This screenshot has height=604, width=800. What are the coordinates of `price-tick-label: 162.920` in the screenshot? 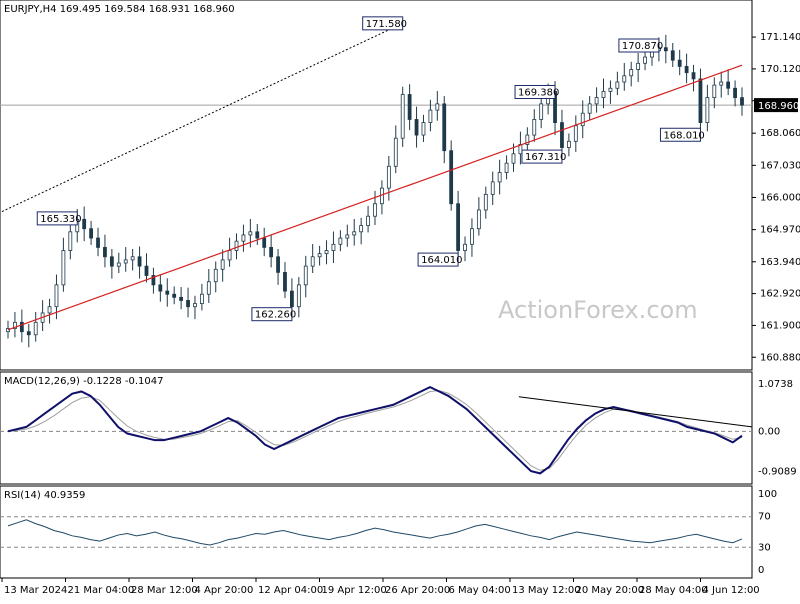 It's located at (780, 294).